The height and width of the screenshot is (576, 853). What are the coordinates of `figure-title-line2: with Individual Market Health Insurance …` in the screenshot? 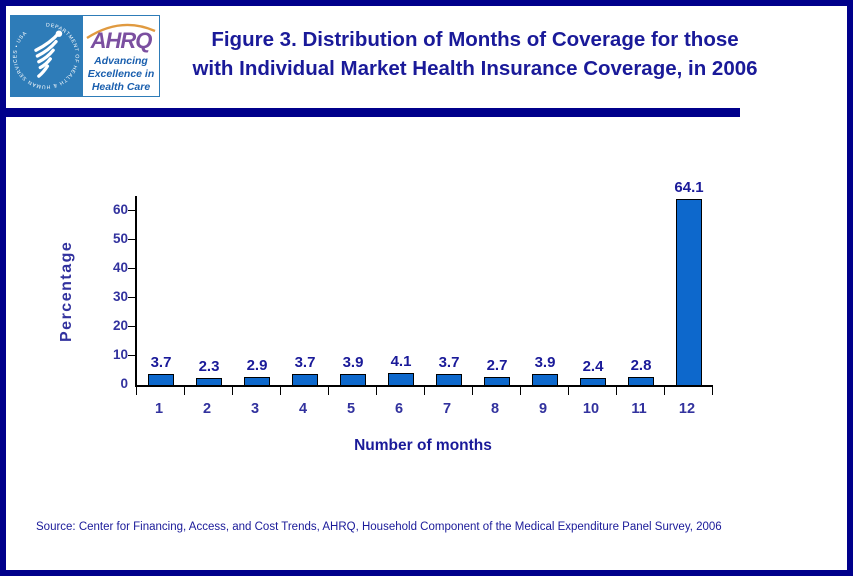 It's located at (475, 68).